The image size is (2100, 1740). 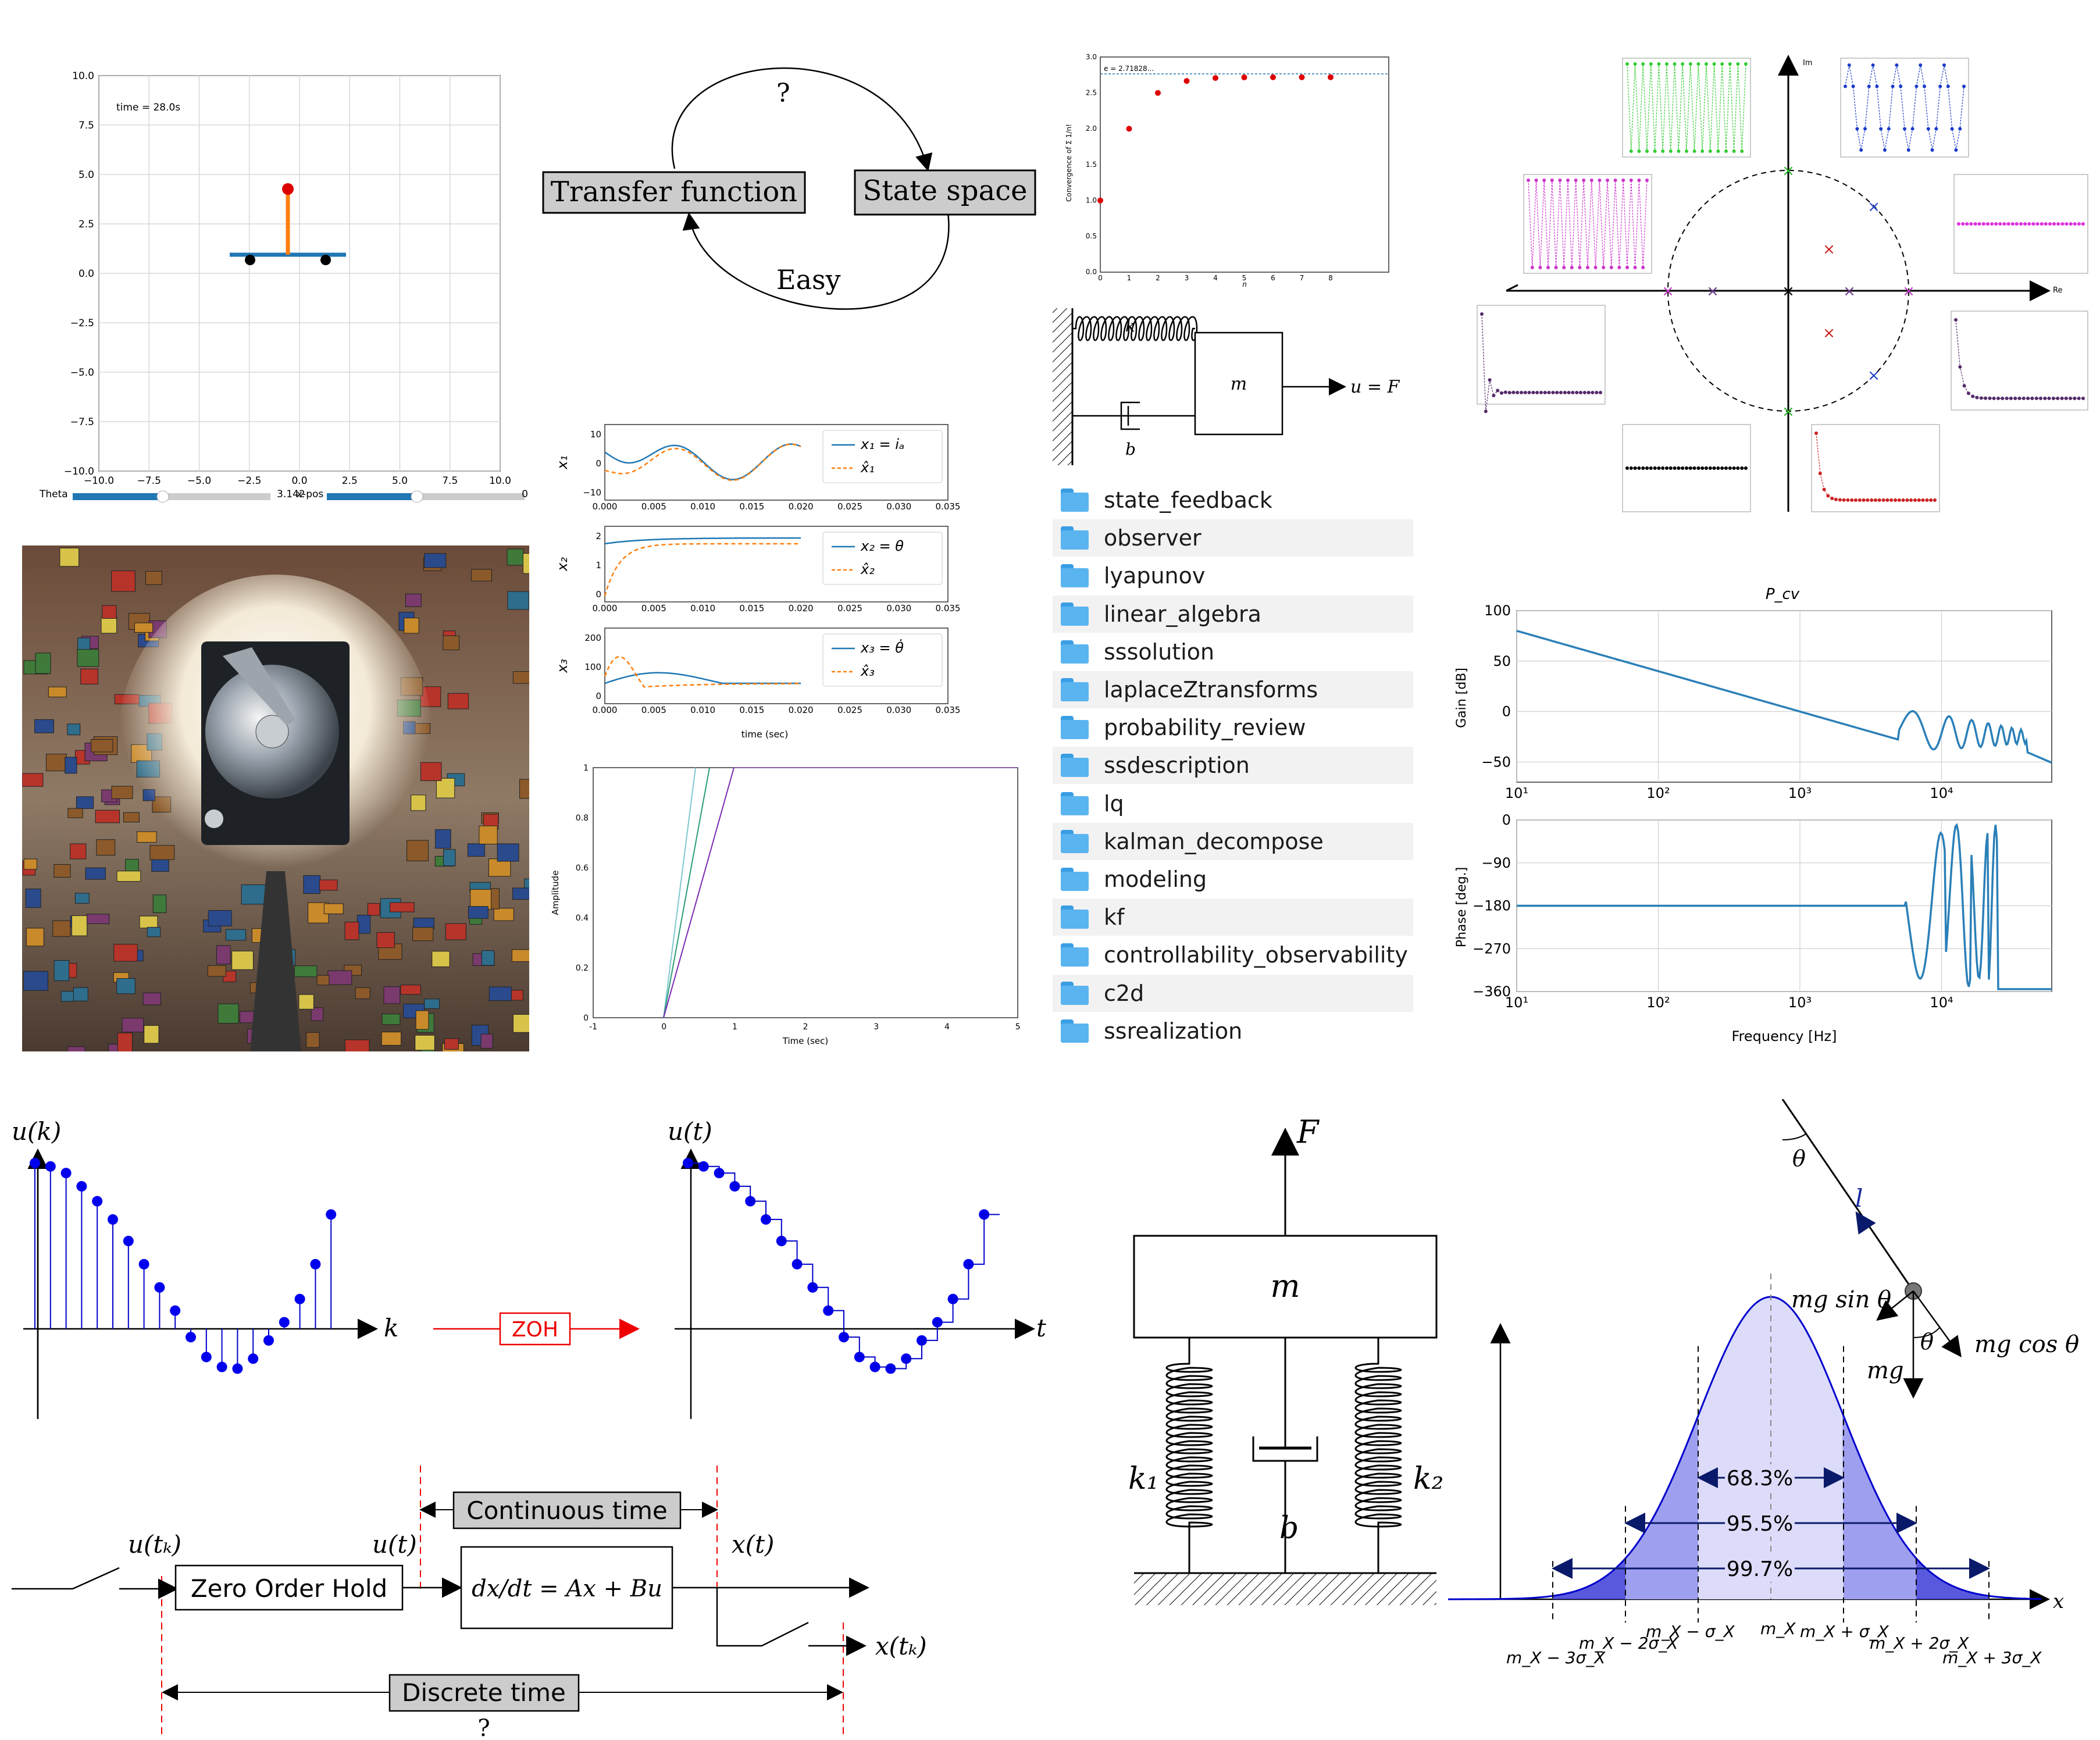 What do you see at coordinates (653, 710) in the screenshot?
I see `obs-xtick: 0.005` at bounding box center [653, 710].